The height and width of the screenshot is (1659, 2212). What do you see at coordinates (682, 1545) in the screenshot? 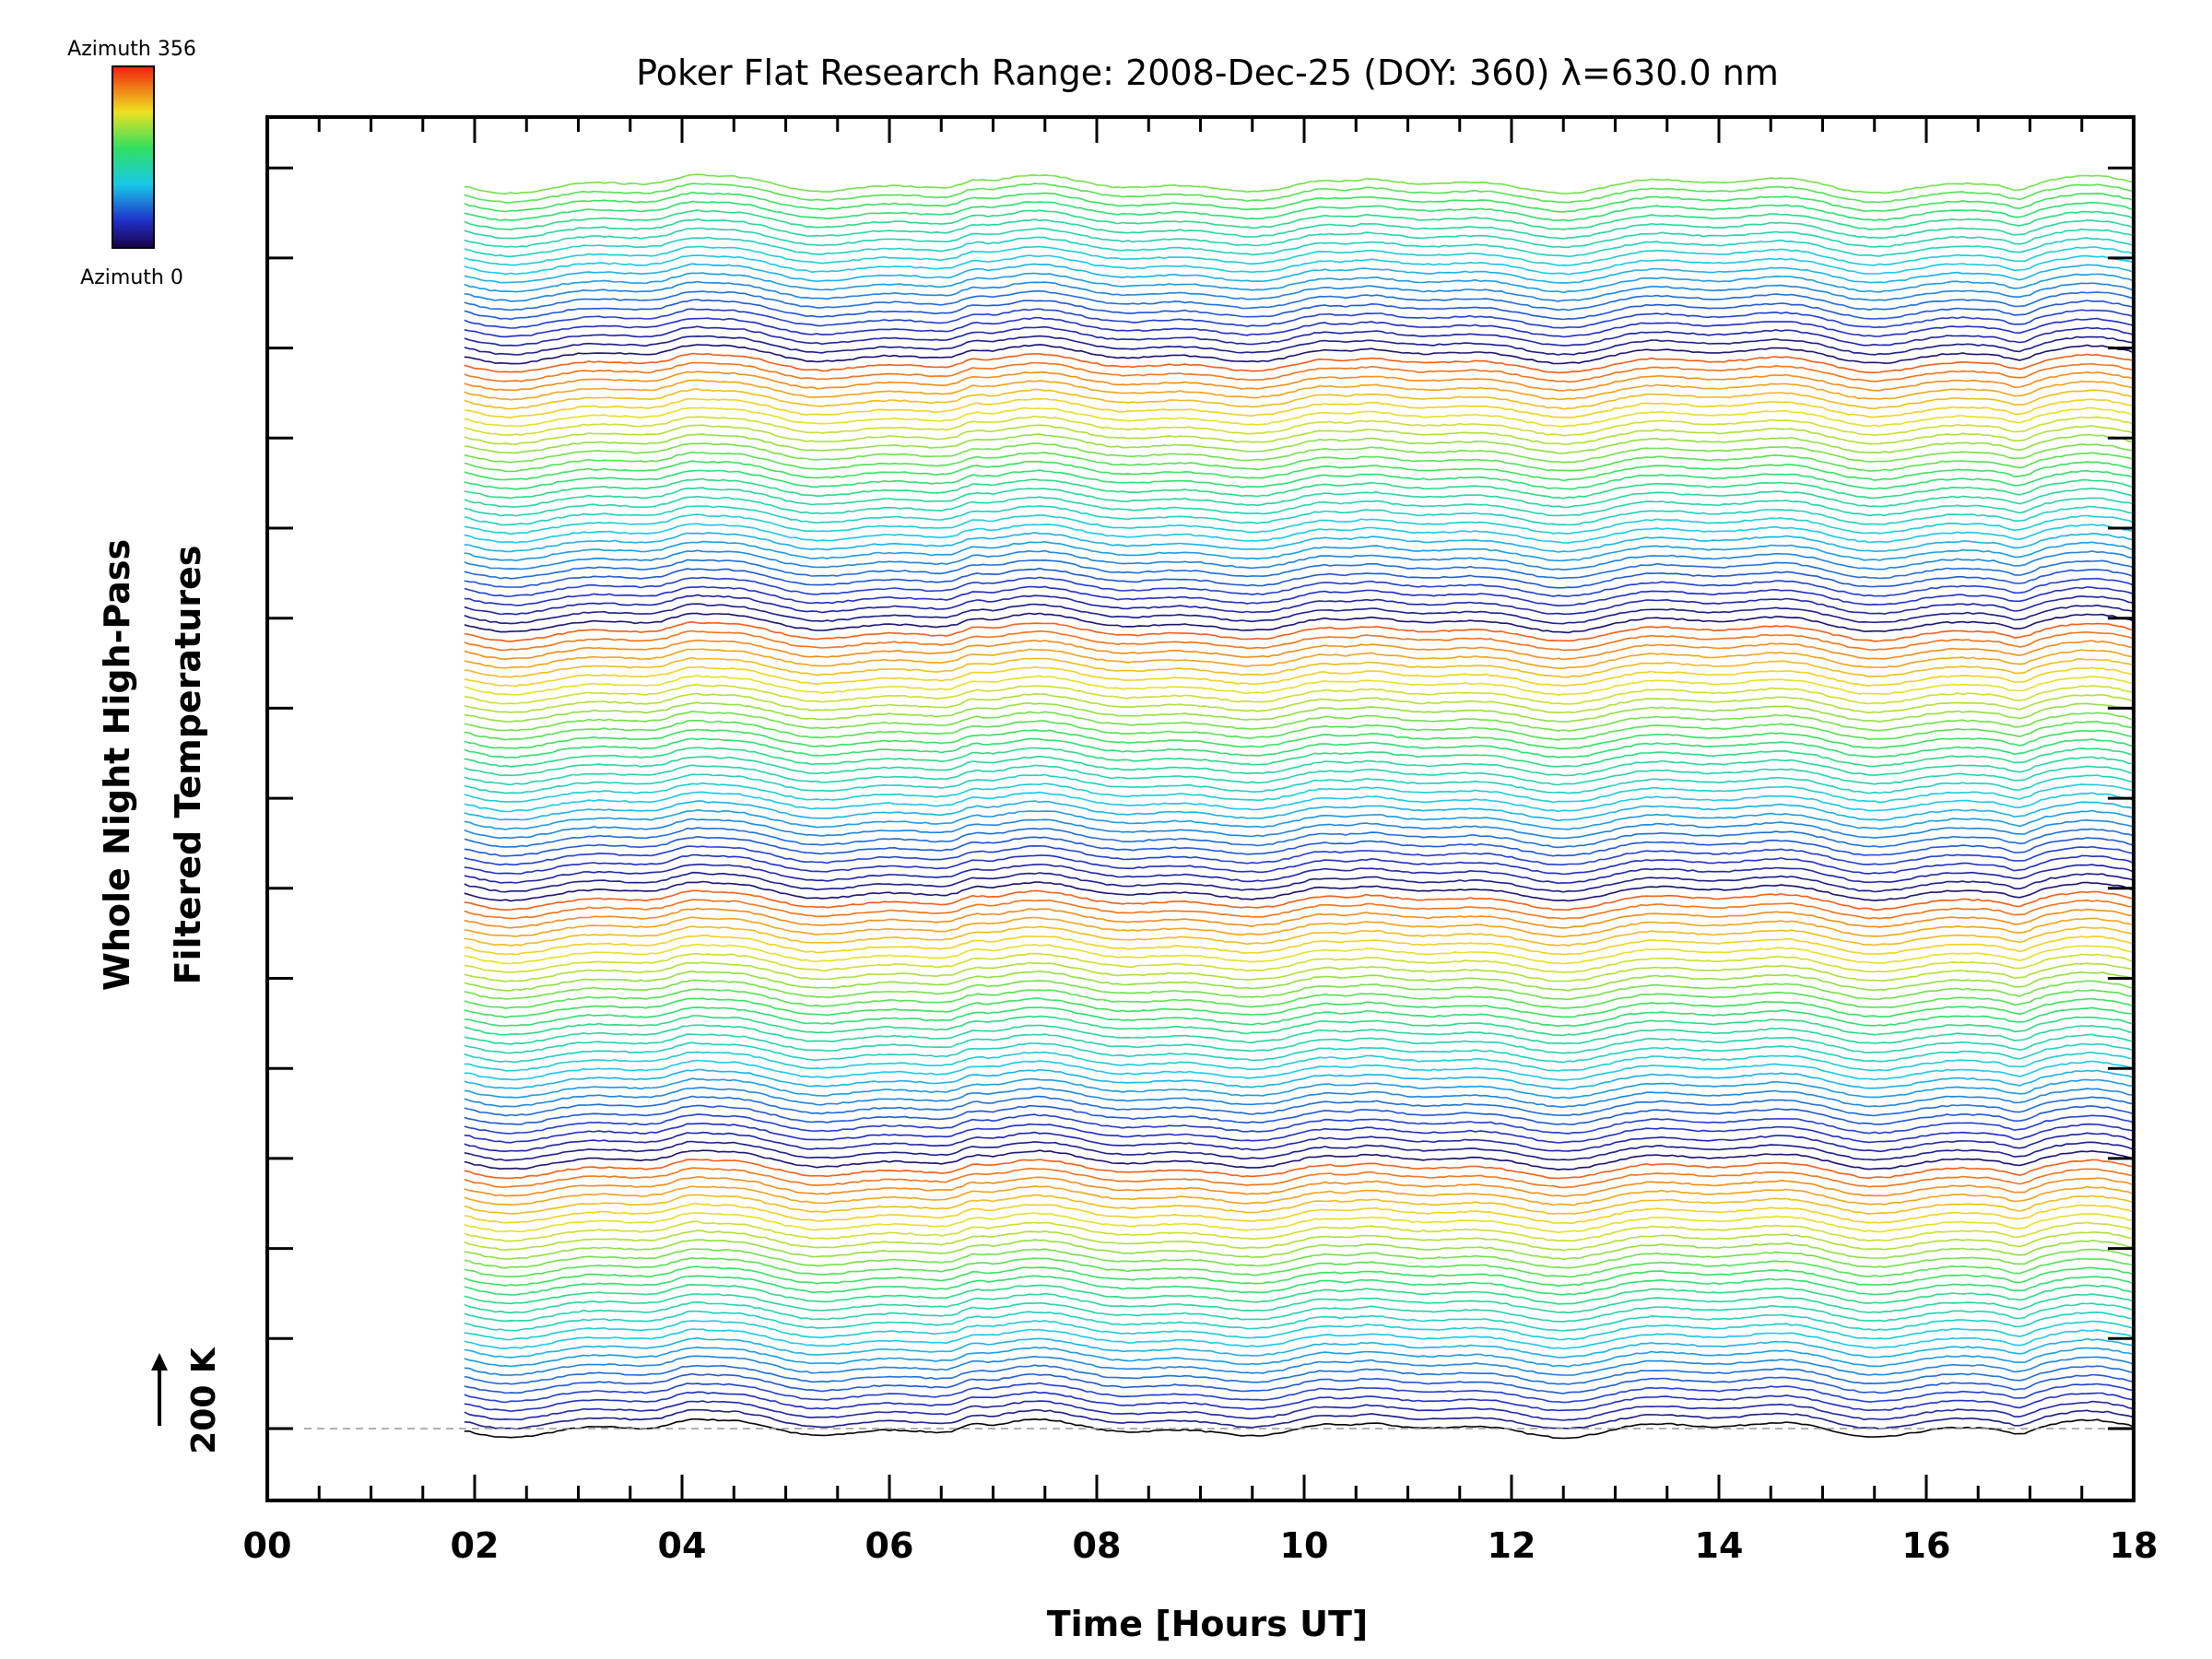
I see `x-tick-label: 04` at bounding box center [682, 1545].